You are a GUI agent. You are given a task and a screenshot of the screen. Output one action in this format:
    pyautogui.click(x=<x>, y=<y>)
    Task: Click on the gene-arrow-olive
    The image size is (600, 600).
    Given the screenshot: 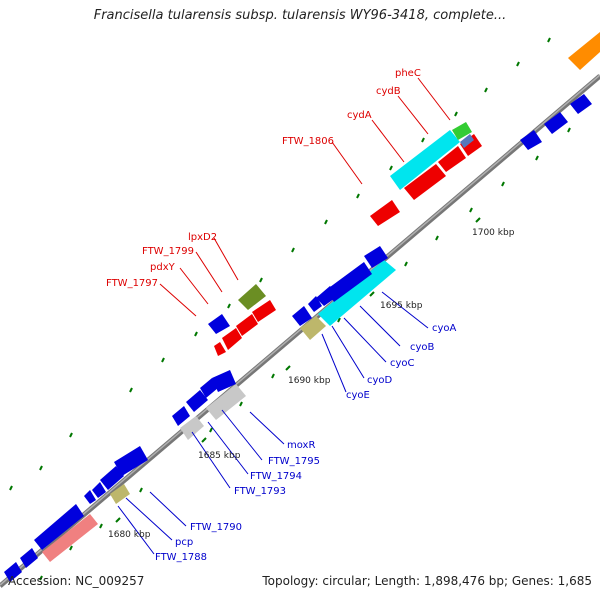 What is the action you would take?
    pyautogui.click(x=252, y=297)
    